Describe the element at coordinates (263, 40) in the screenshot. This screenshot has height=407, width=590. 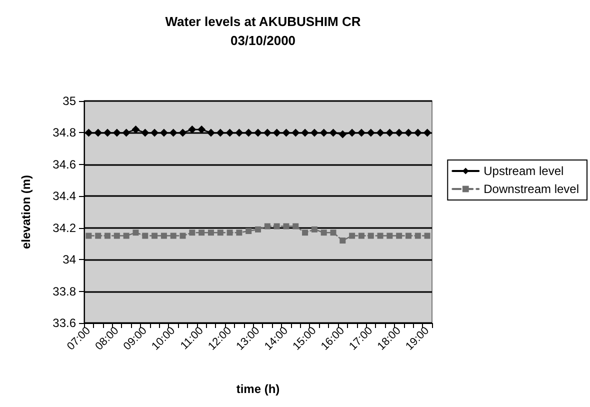
I see `chart-subtitle: 03/10/2000` at that location.